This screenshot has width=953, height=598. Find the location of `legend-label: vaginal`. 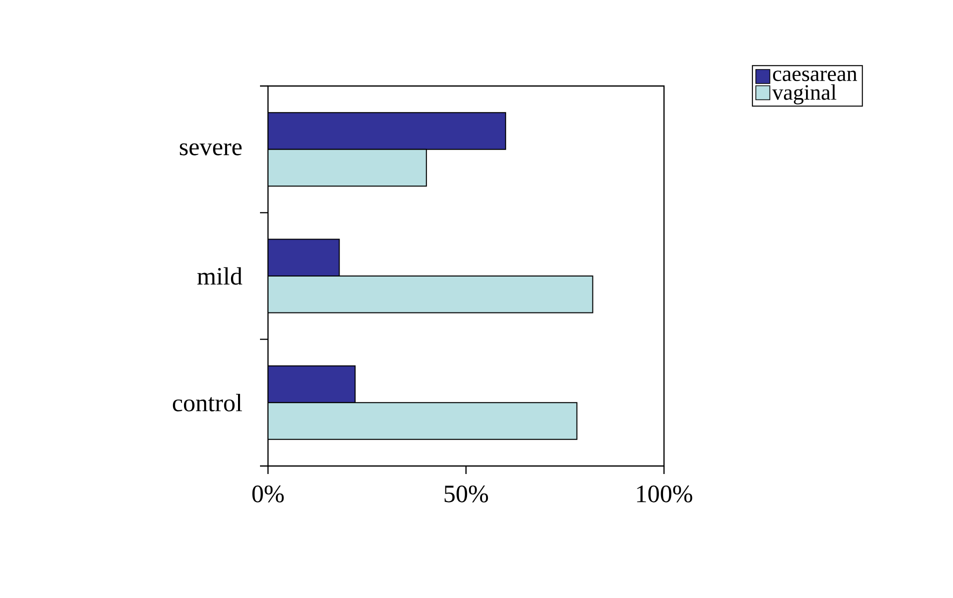

legend-label: vaginal is located at coordinates (804, 94).